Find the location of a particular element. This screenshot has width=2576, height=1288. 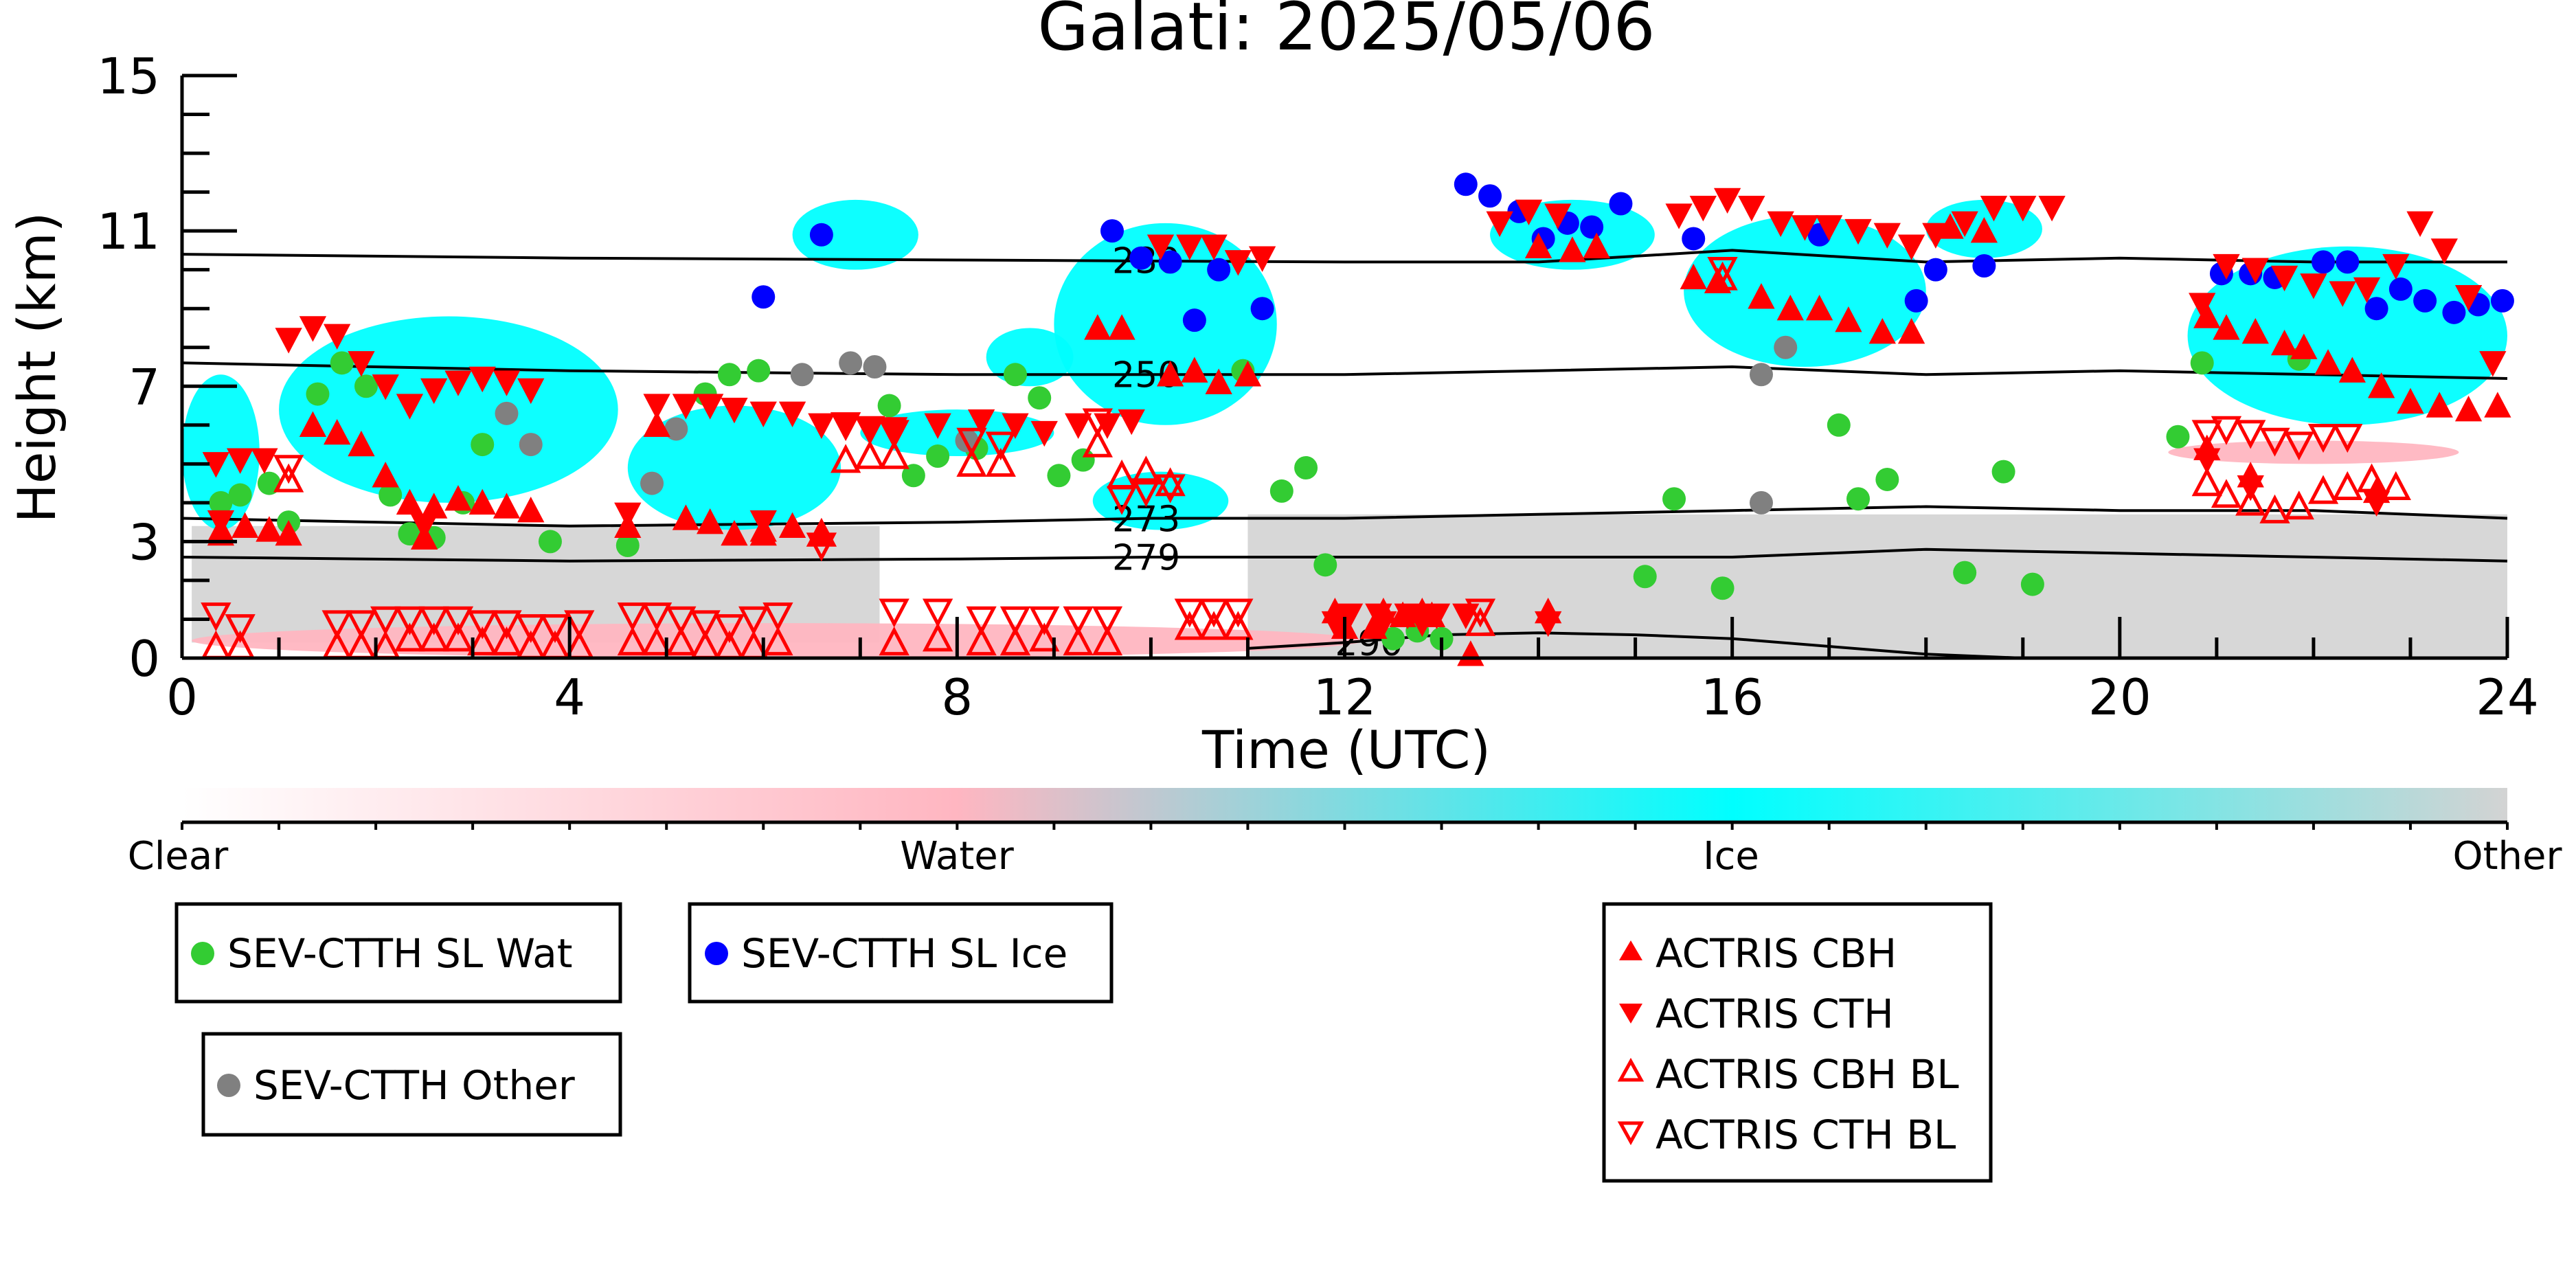

cloud-region is located at coordinates (1805, 291).